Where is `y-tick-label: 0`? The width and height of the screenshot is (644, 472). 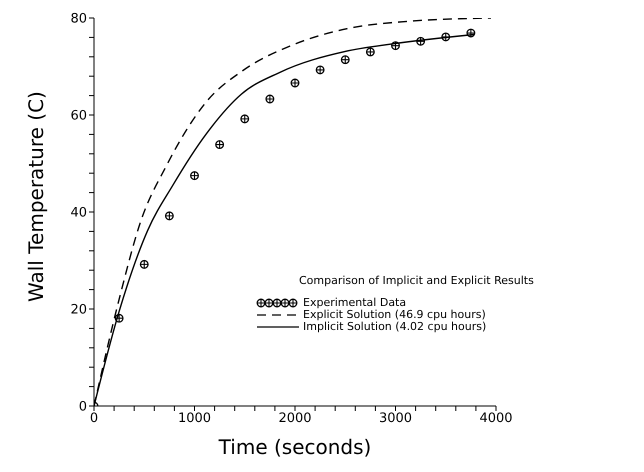 y-tick-label: 0 is located at coordinates (82, 407).